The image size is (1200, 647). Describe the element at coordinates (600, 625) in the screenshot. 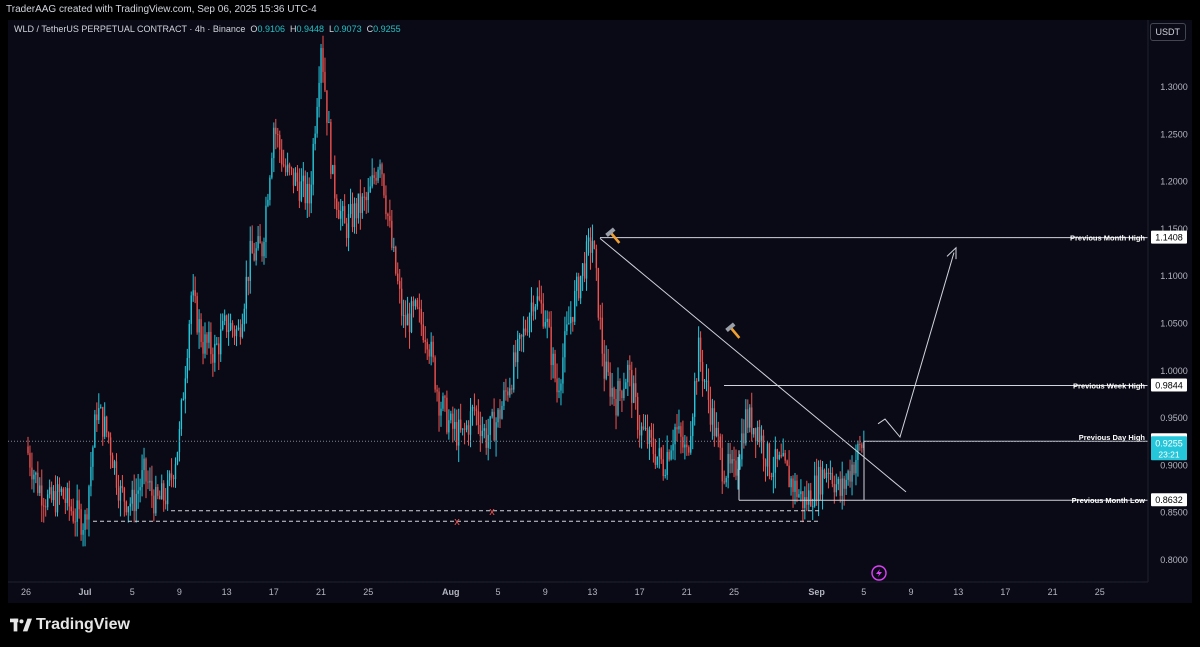

I see `footer: TradingView` at that location.